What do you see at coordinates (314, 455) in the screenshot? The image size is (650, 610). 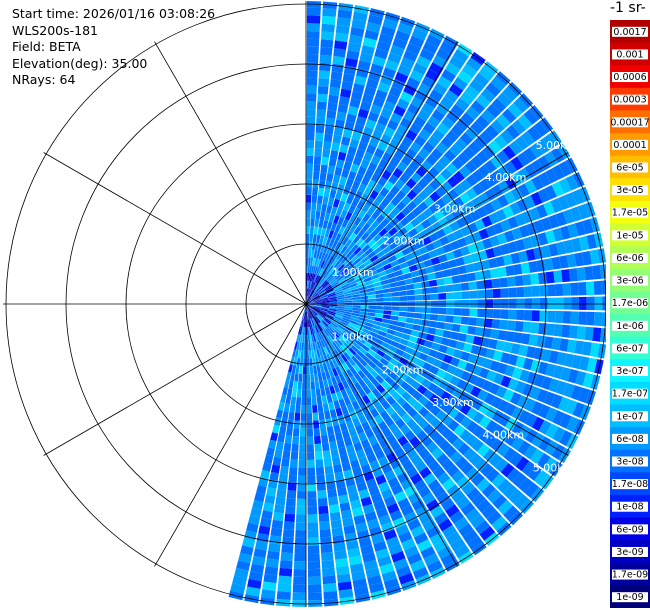 I see `ray` at bounding box center [314, 455].